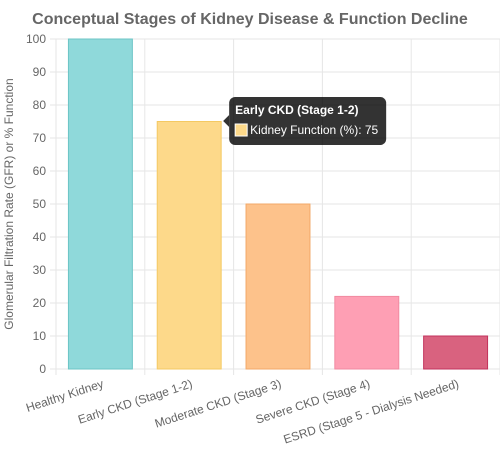 The image size is (500, 455). Describe the element at coordinates (40, 303) in the screenshot. I see `y-tick-label: 20` at that location.